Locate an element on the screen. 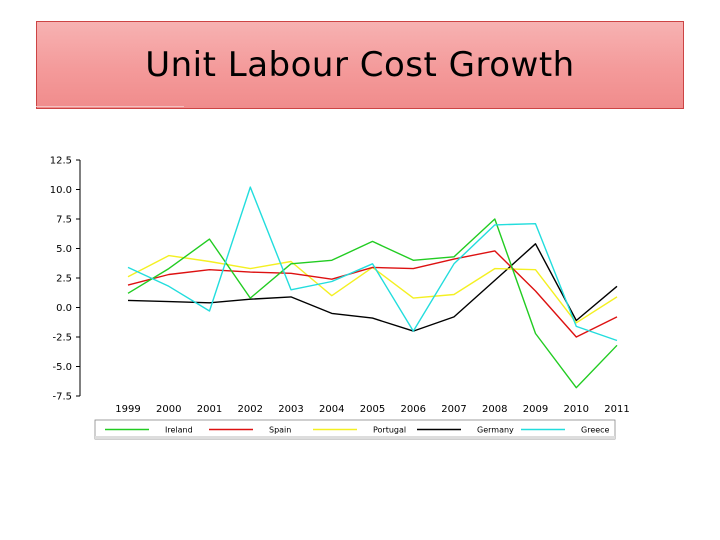 Image resolution: width=720 pixels, height=540 pixels. x-tick-label: 2001 is located at coordinates (209, 409).